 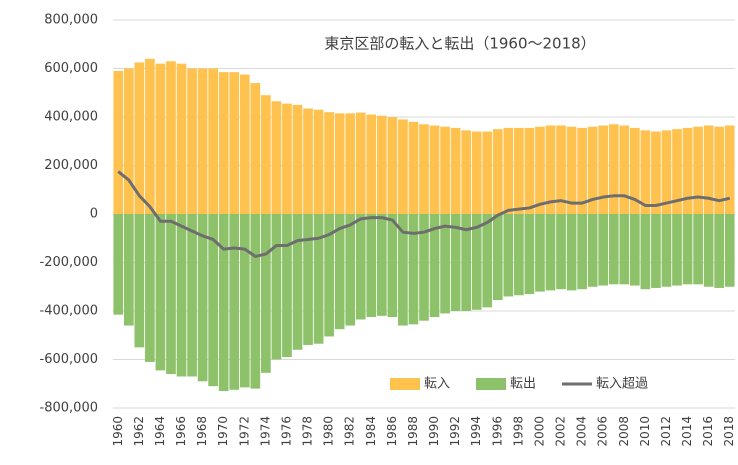 I want to click on x-tick-label: 2008, so click(x=624, y=431).